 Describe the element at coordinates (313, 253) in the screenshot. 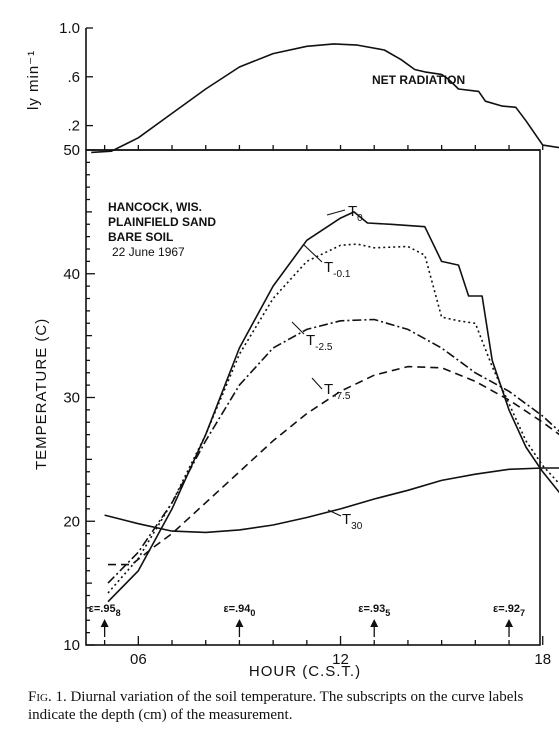

I see `t-0.1-leader` at that location.